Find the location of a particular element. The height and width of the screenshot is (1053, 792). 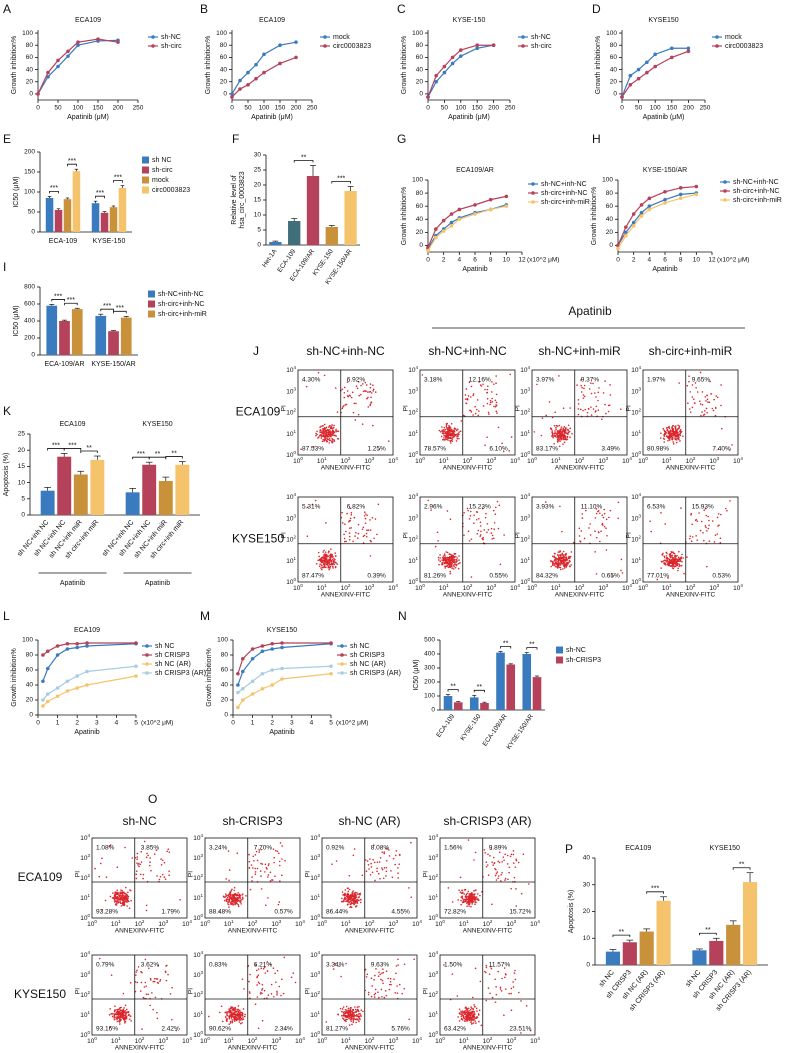

significance-bracket is located at coordinates (54, 192).